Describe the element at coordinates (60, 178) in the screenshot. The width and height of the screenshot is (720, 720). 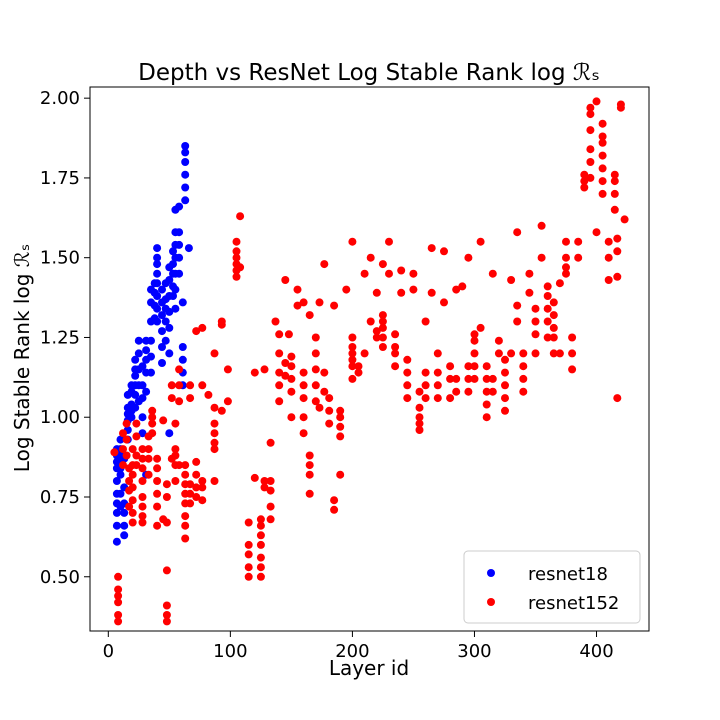
I see `y-tick-label: 1.75` at that location.